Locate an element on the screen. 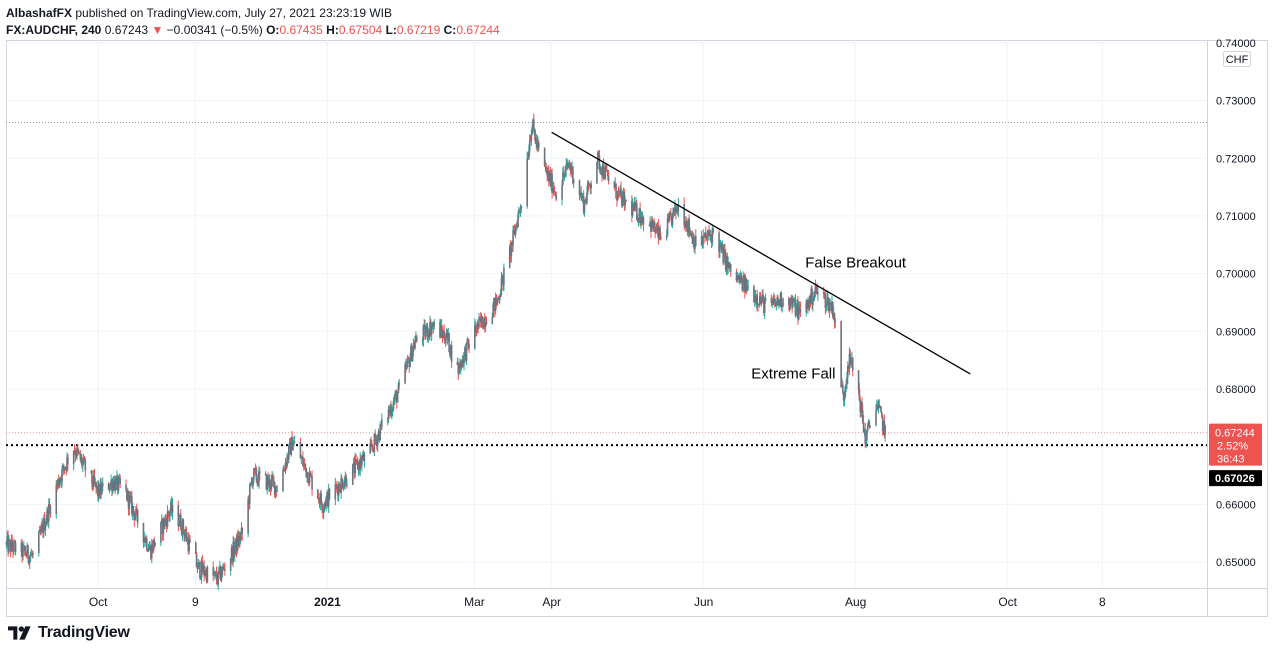 The height and width of the screenshot is (653, 1274). time-tick-label: 9 is located at coordinates (195, 602).